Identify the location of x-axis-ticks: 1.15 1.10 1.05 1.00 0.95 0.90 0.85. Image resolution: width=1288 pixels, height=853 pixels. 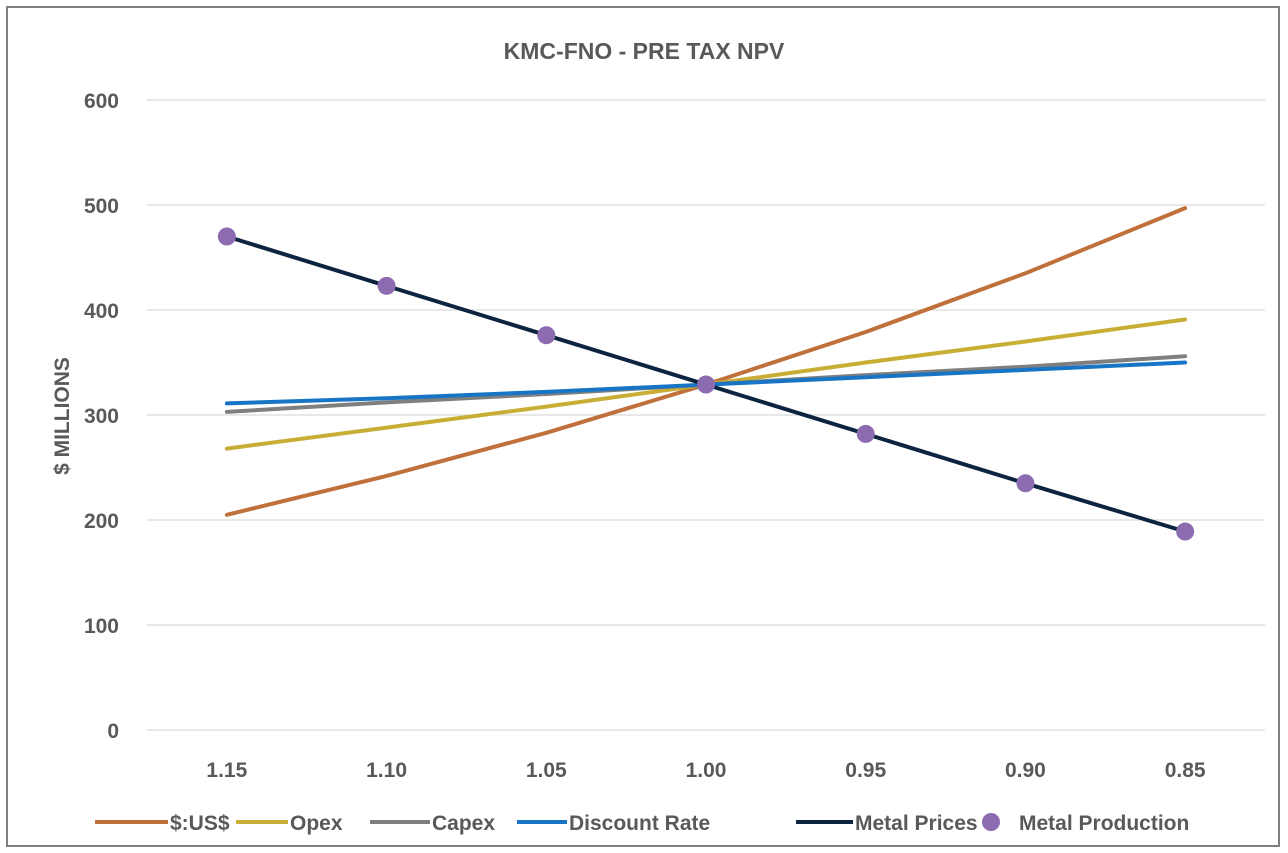
(705, 770).